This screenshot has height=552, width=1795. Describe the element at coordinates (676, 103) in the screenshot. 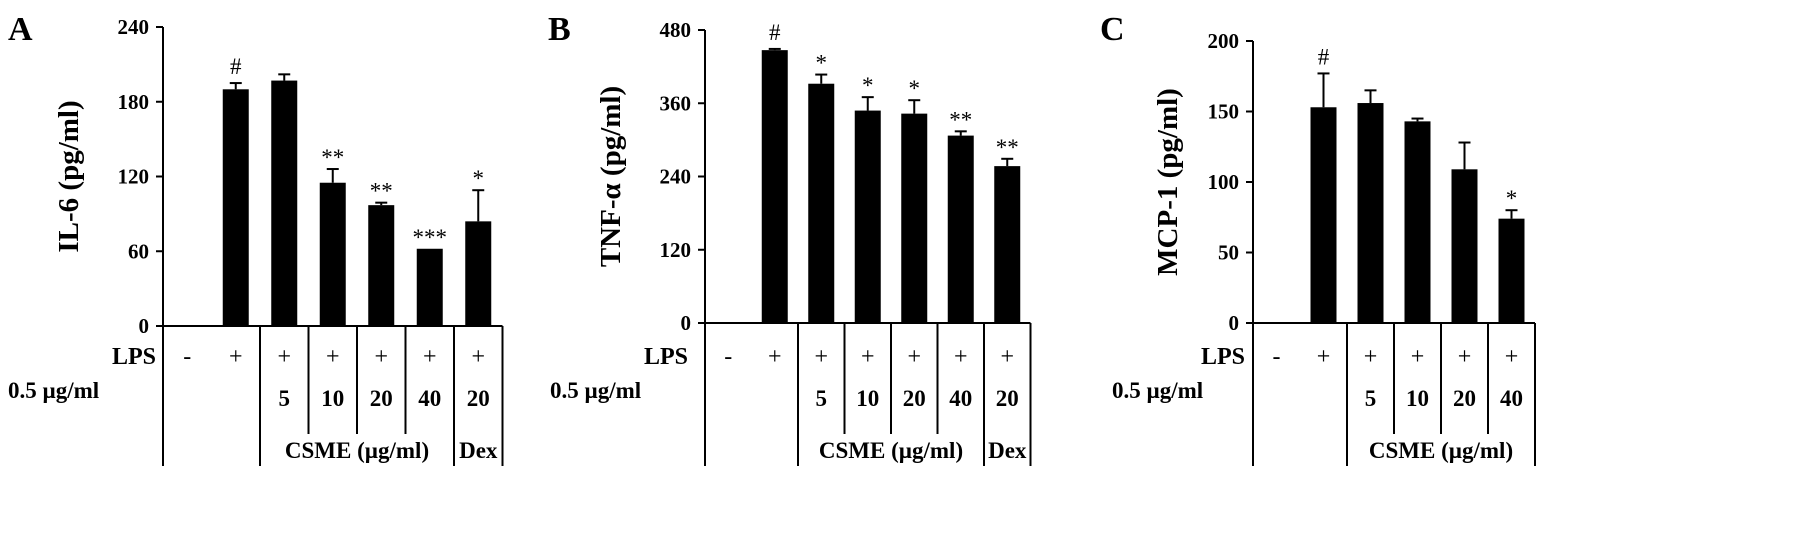

I see `y-tick-label: 360` at that location.